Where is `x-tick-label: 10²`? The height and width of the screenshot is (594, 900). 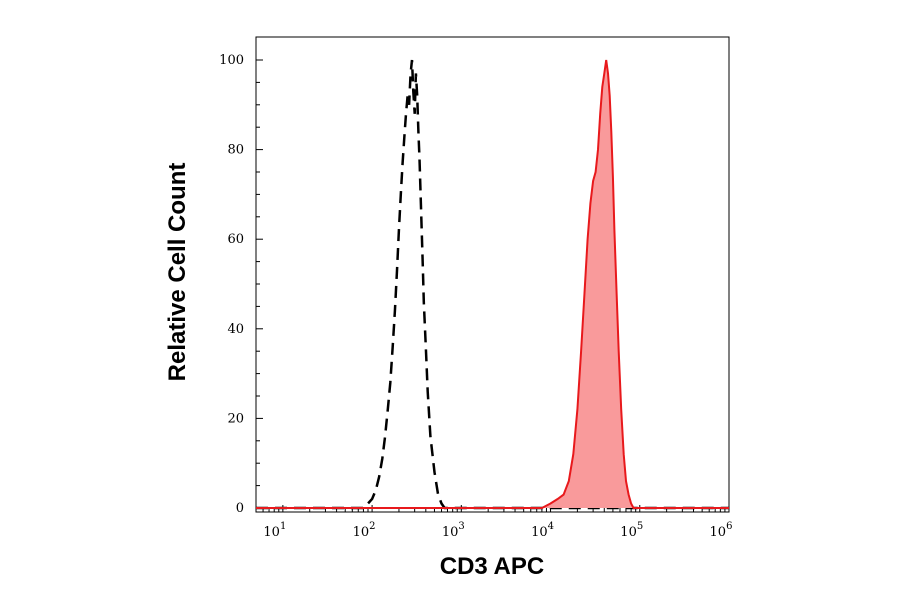 x-tick-label: 10² is located at coordinates (364, 530).